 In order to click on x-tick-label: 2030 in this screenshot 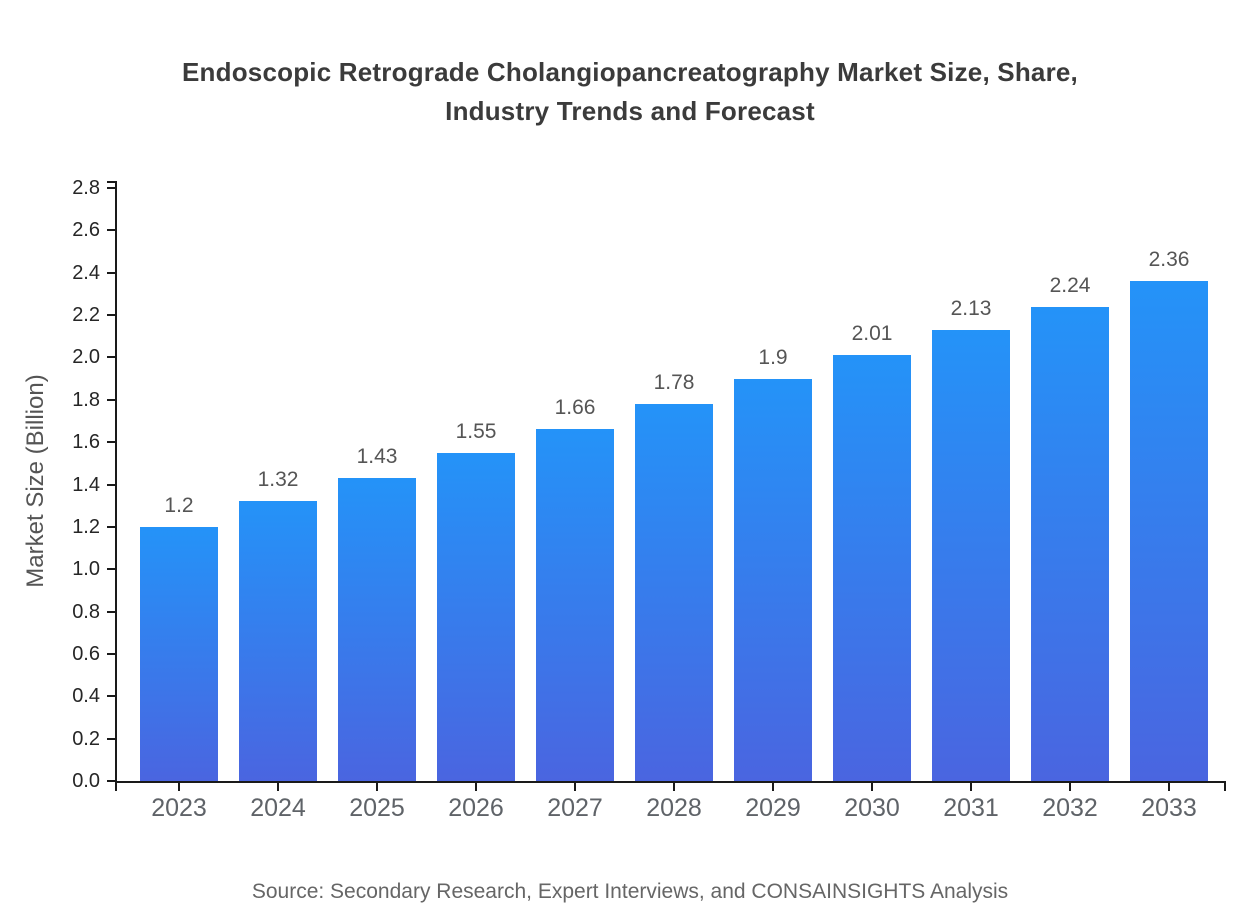, I will do `click(872, 808)`.